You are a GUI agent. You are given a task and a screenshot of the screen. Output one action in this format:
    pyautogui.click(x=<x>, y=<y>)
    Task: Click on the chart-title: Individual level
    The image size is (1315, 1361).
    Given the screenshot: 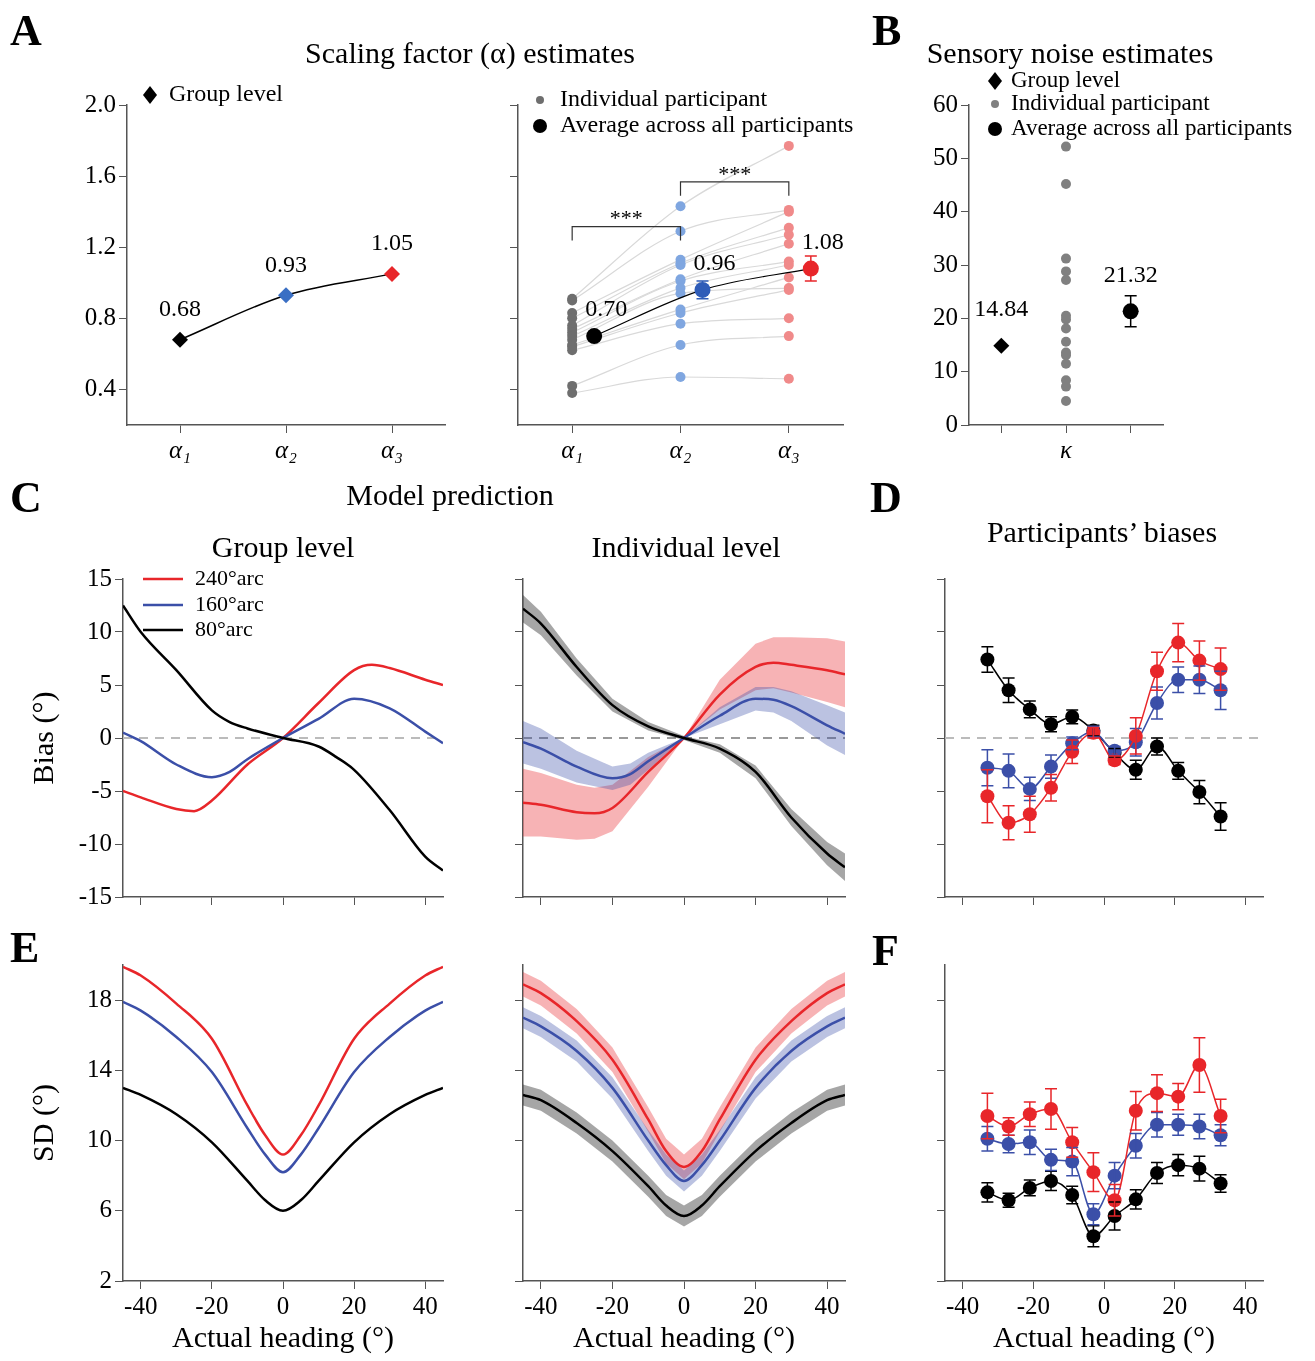 What is the action you would take?
    pyautogui.click(x=686, y=547)
    